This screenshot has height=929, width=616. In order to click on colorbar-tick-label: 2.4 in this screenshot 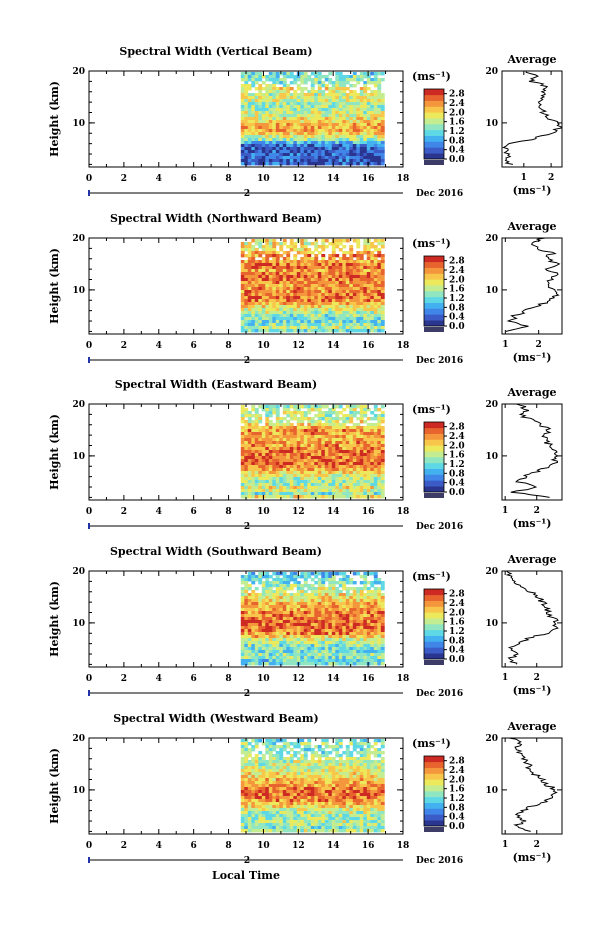, I will do `click(457, 104)`.